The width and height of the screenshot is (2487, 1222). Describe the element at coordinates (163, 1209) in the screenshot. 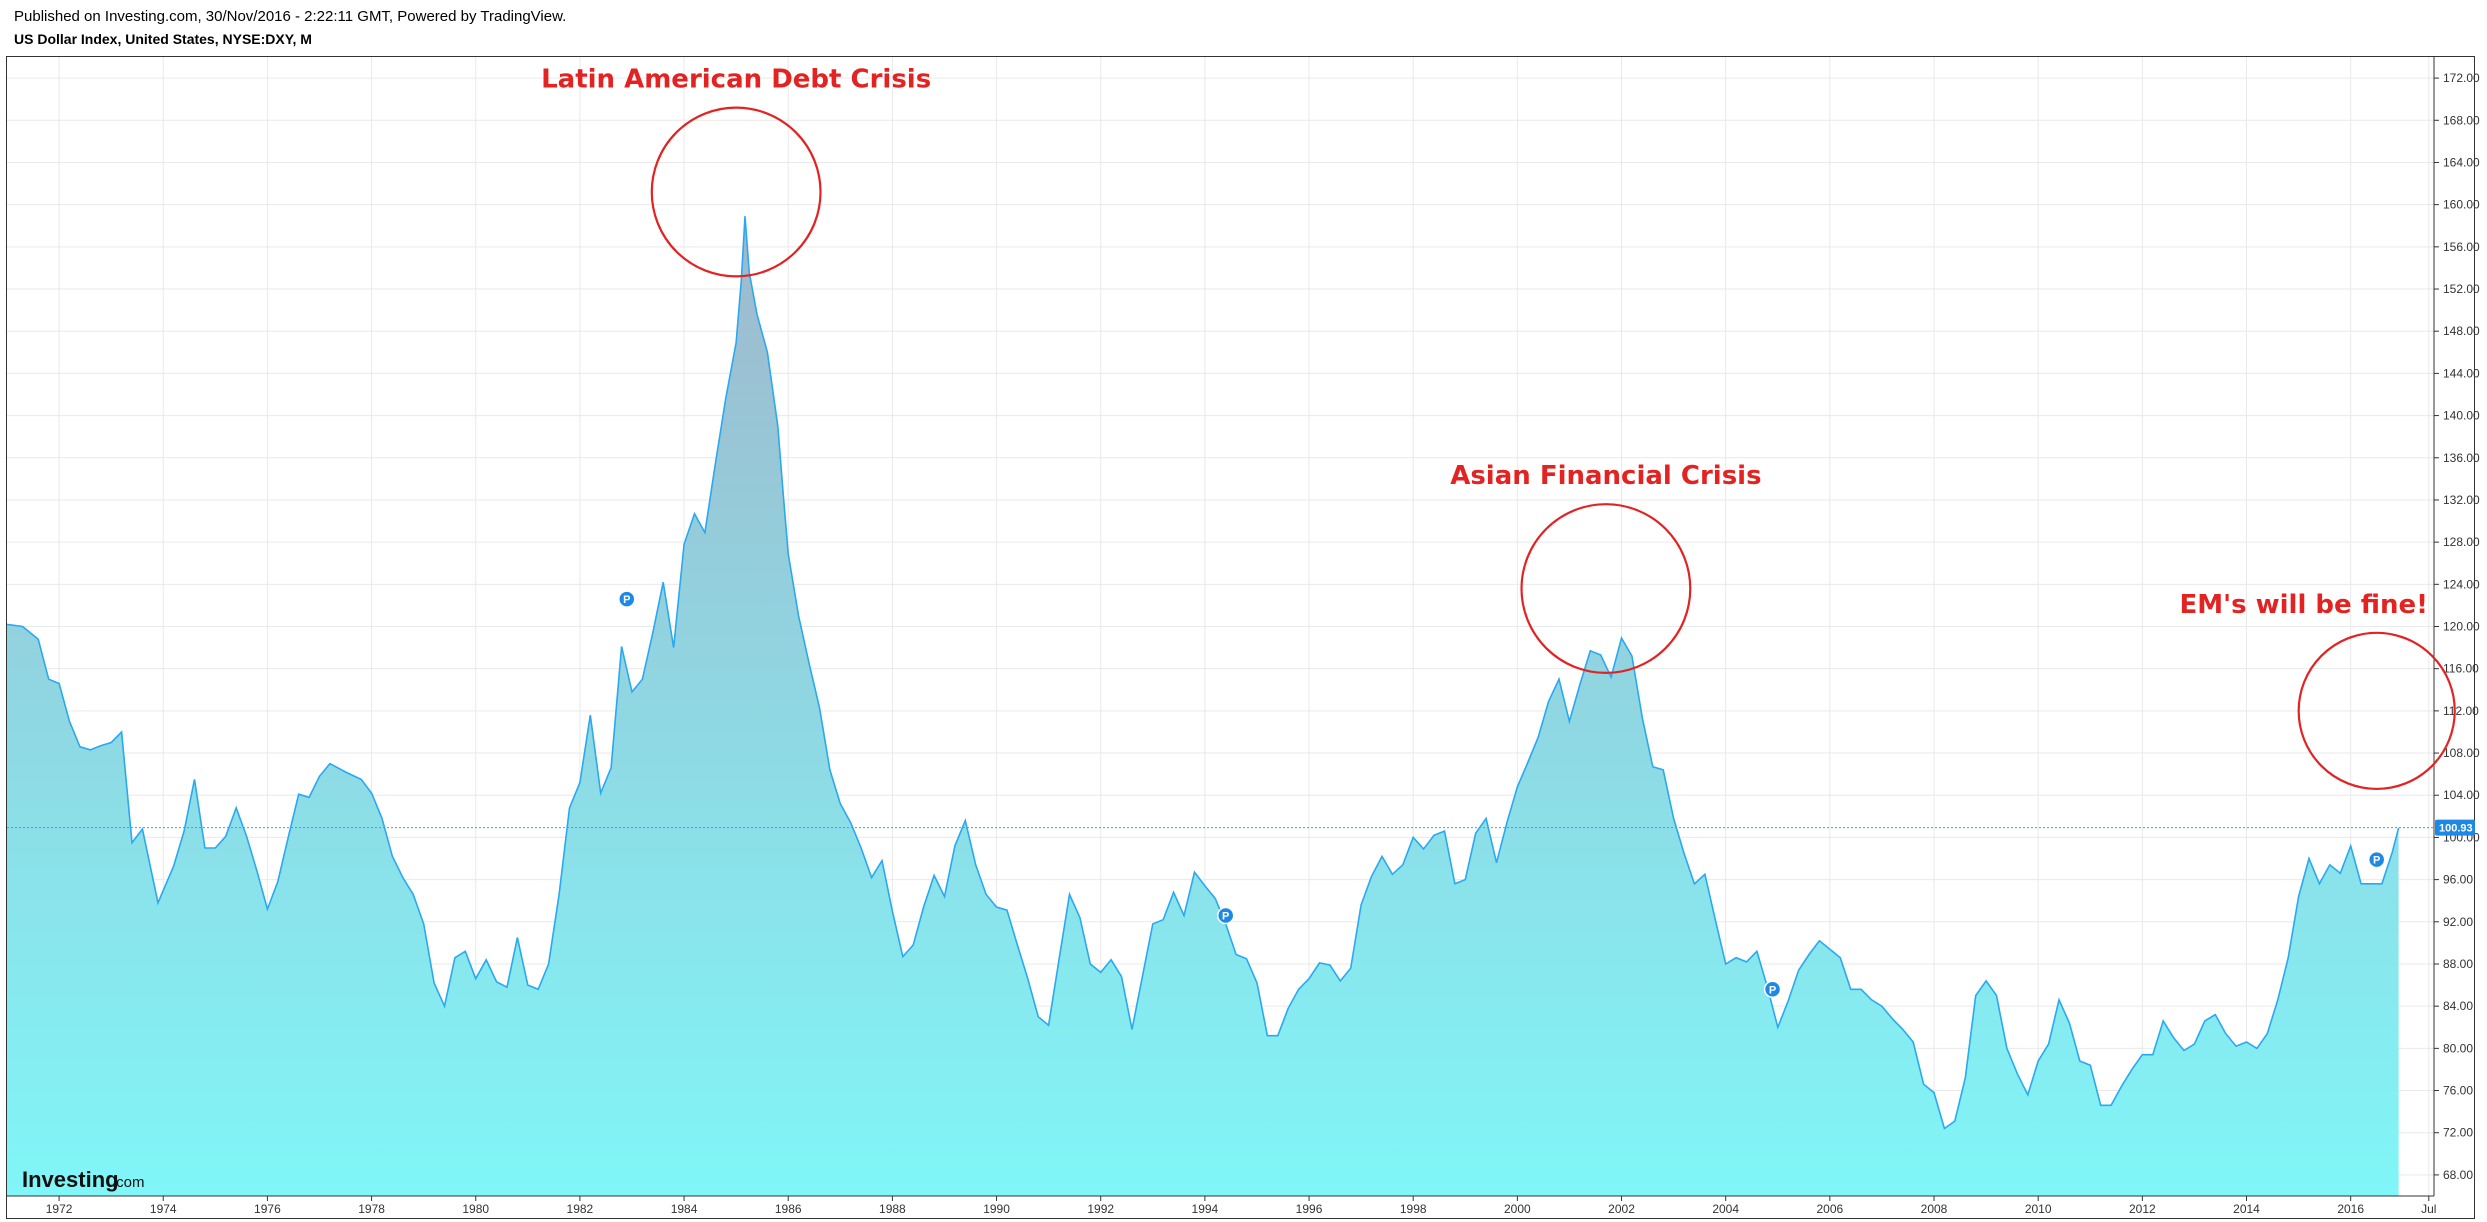

I see `time-tick-label: 1974` at that location.